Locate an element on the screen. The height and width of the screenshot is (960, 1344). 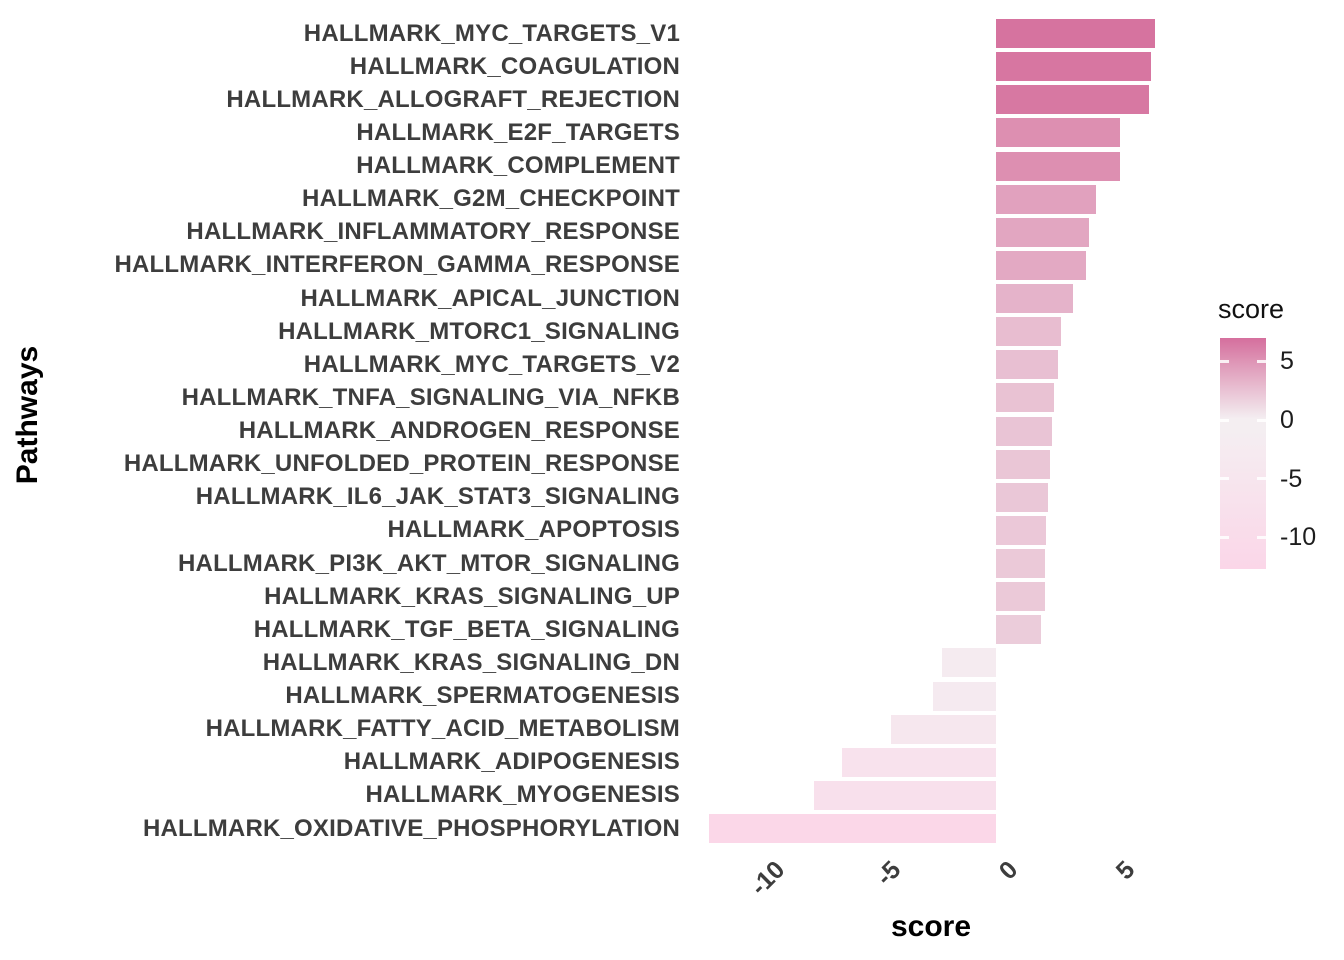
bar-row: HALLMARK_INFLAMMATORY_RESPONSE is located at coordinates (588, 232).